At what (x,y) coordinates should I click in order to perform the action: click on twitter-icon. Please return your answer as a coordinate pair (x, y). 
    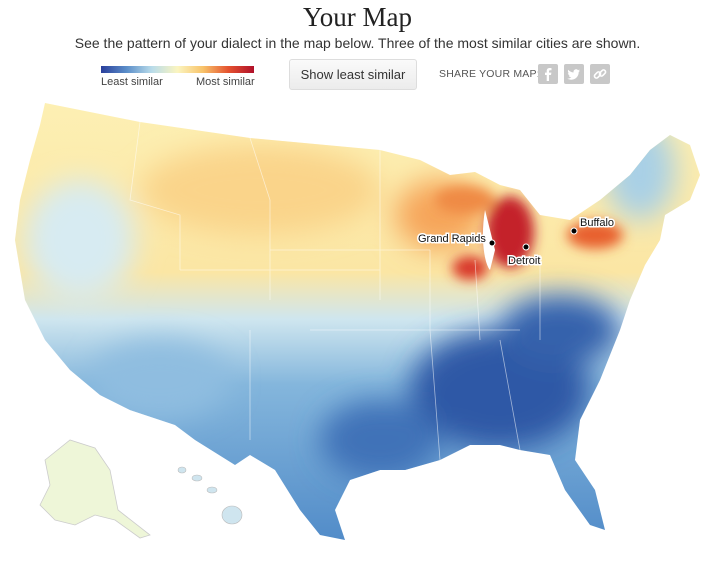
    Looking at the image, I should click on (574, 74).